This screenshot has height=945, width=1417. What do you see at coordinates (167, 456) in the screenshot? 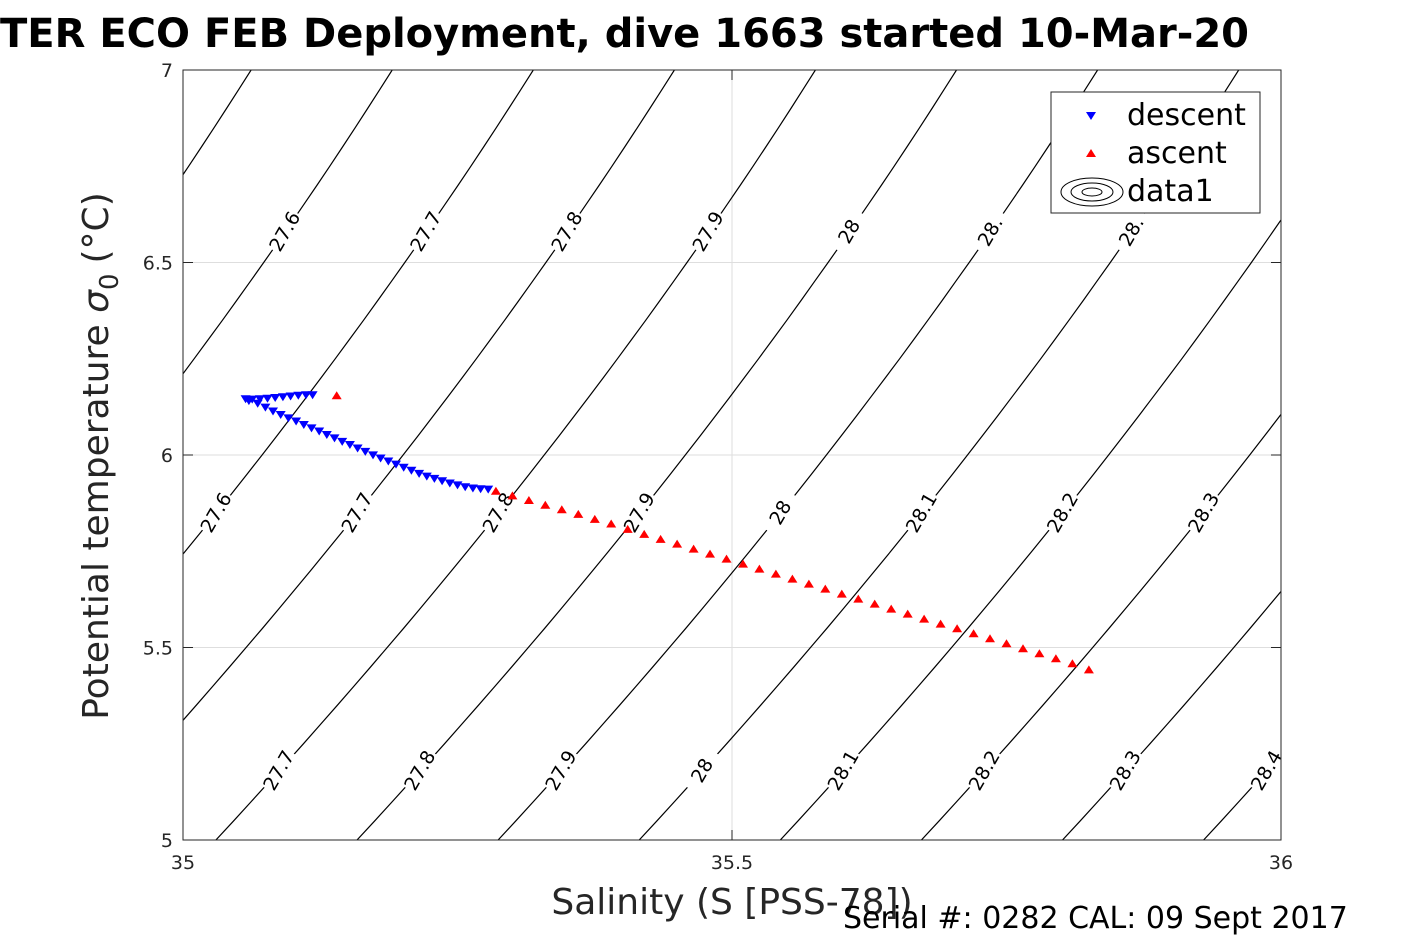
I see `y-tick-label: 6` at bounding box center [167, 456].